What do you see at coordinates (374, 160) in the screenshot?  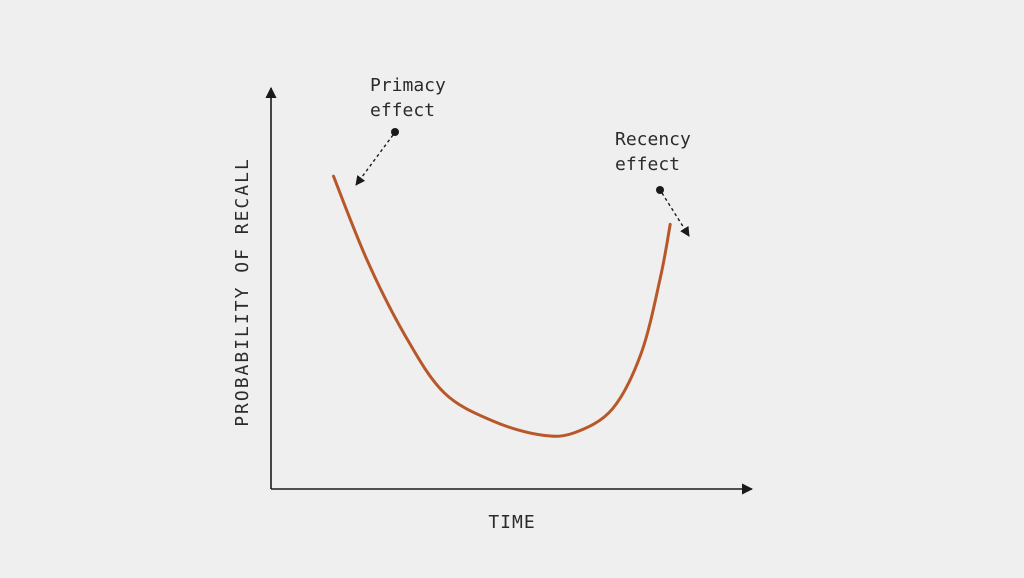 I see `primacy-arrow` at bounding box center [374, 160].